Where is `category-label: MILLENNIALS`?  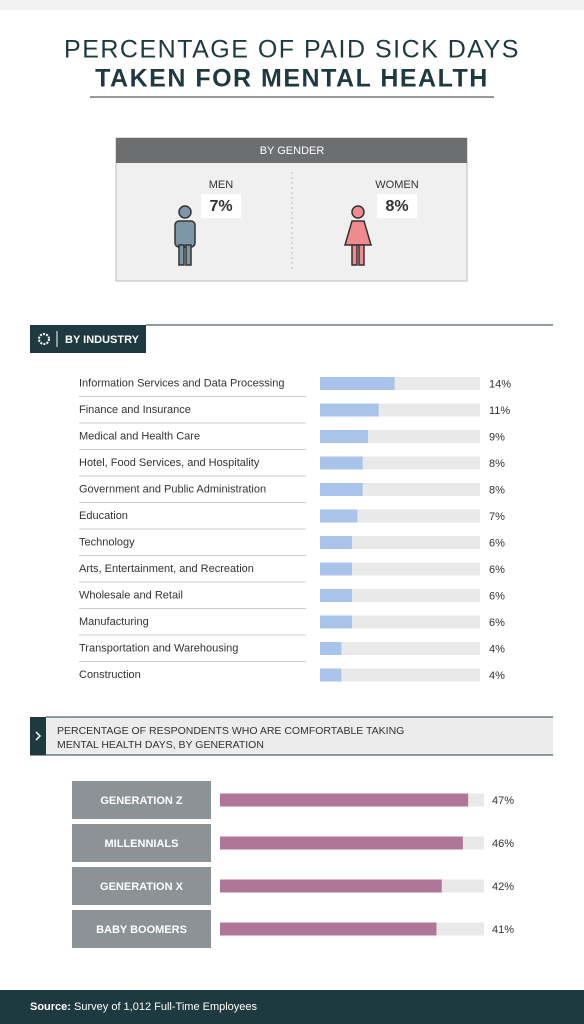
category-label: MILLENNIALS is located at coordinates (142, 844).